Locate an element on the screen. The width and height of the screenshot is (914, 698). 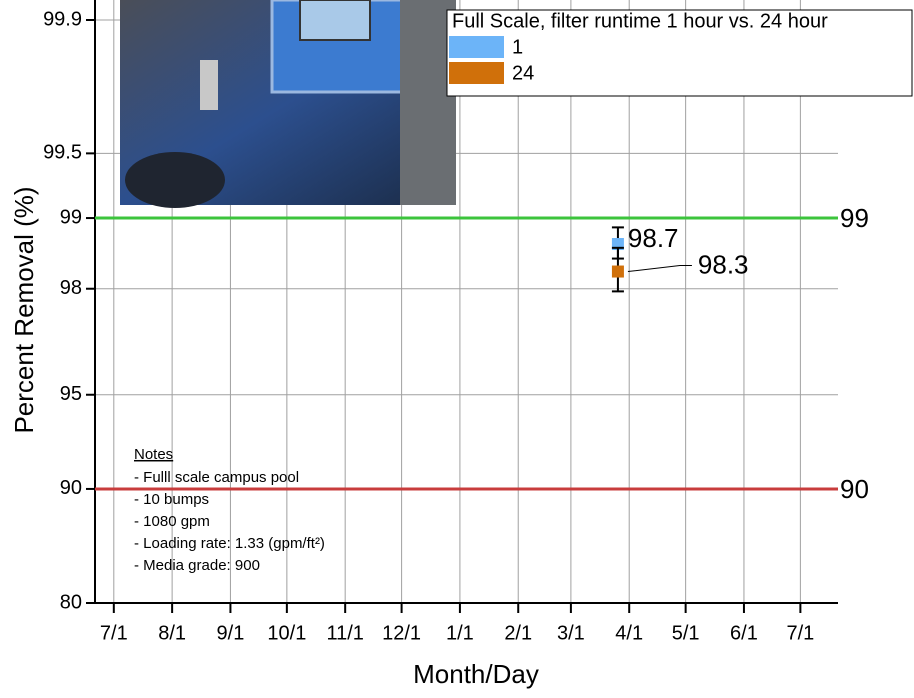
reference-label: 90 is located at coordinates (854, 489).